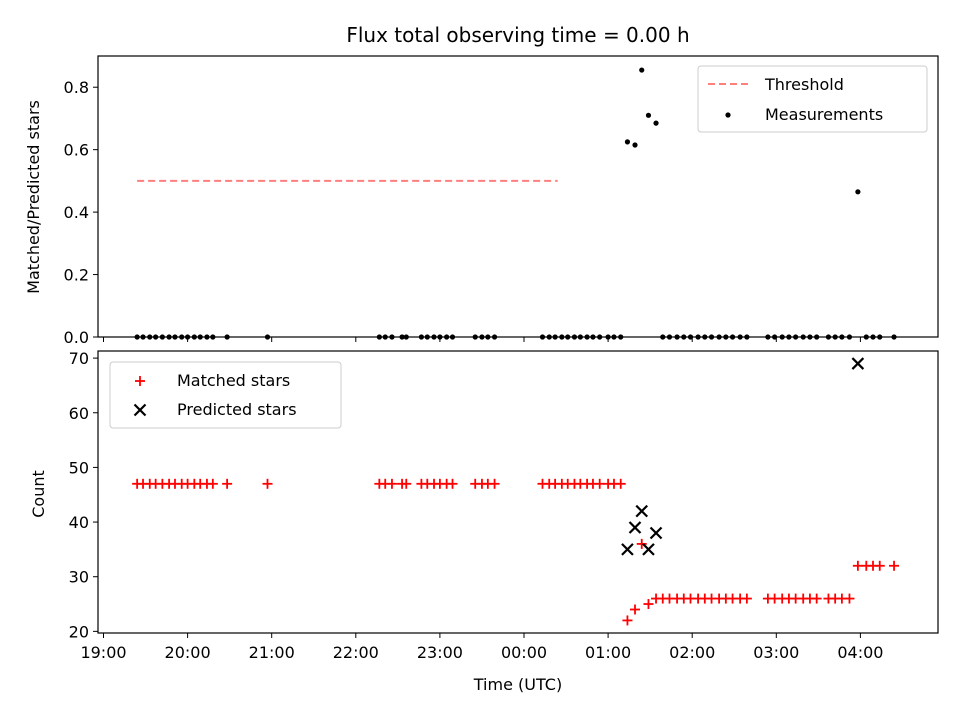  Describe the element at coordinates (140, 410) in the screenshot. I see `legend-predicted-swatch` at that location.